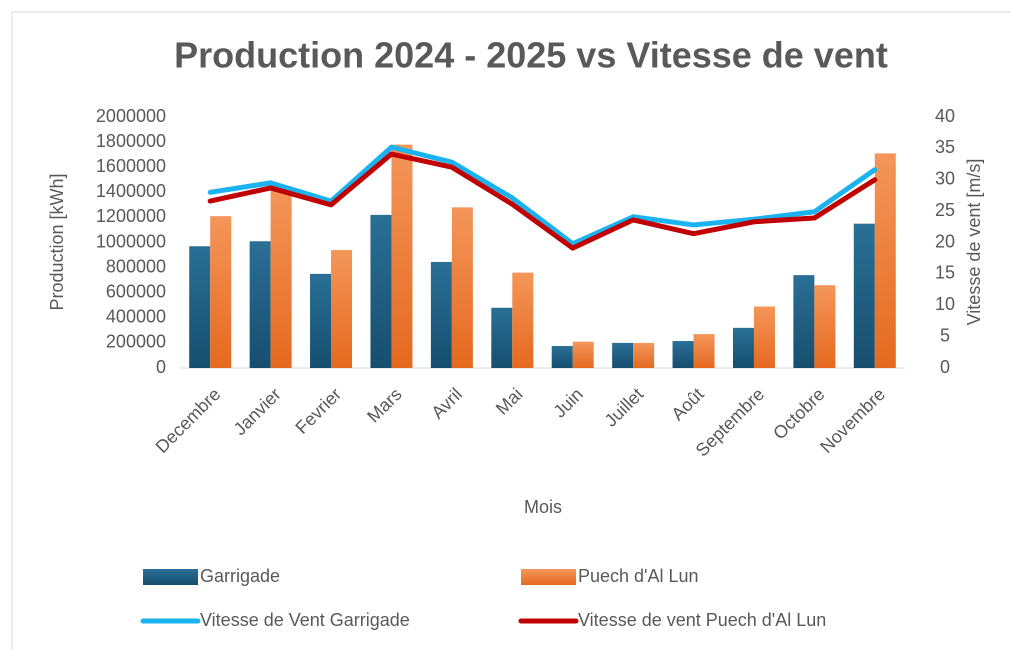  I want to click on legend-label: Vitesse de vent Puech d'Al Lun, so click(702, 620).